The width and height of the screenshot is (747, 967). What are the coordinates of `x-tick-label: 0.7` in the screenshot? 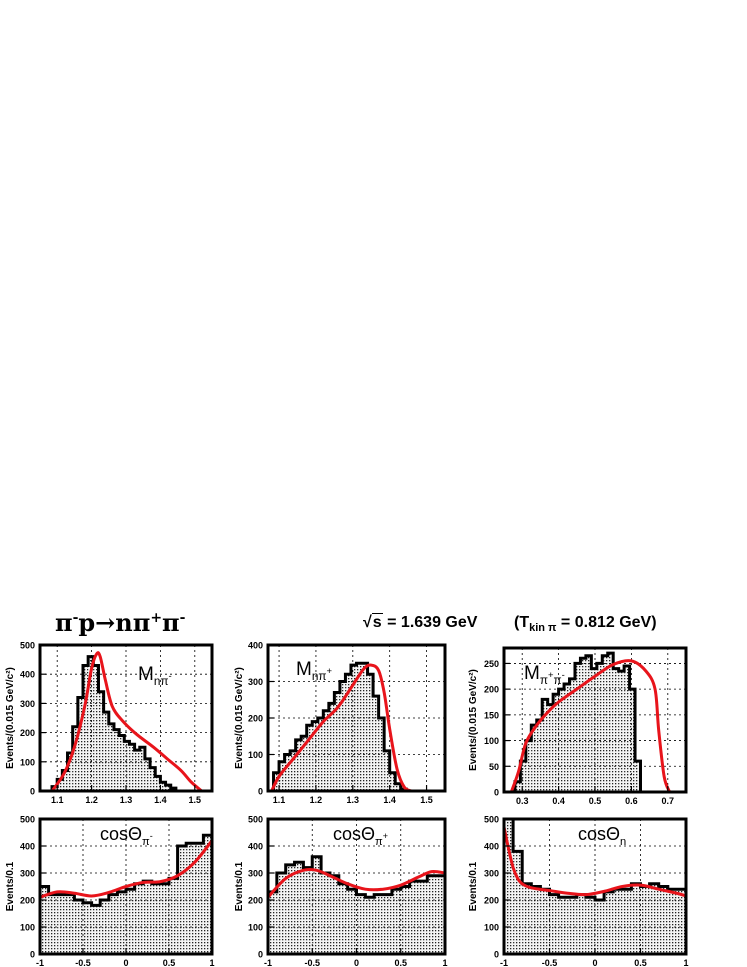 It's located at (668, 801).